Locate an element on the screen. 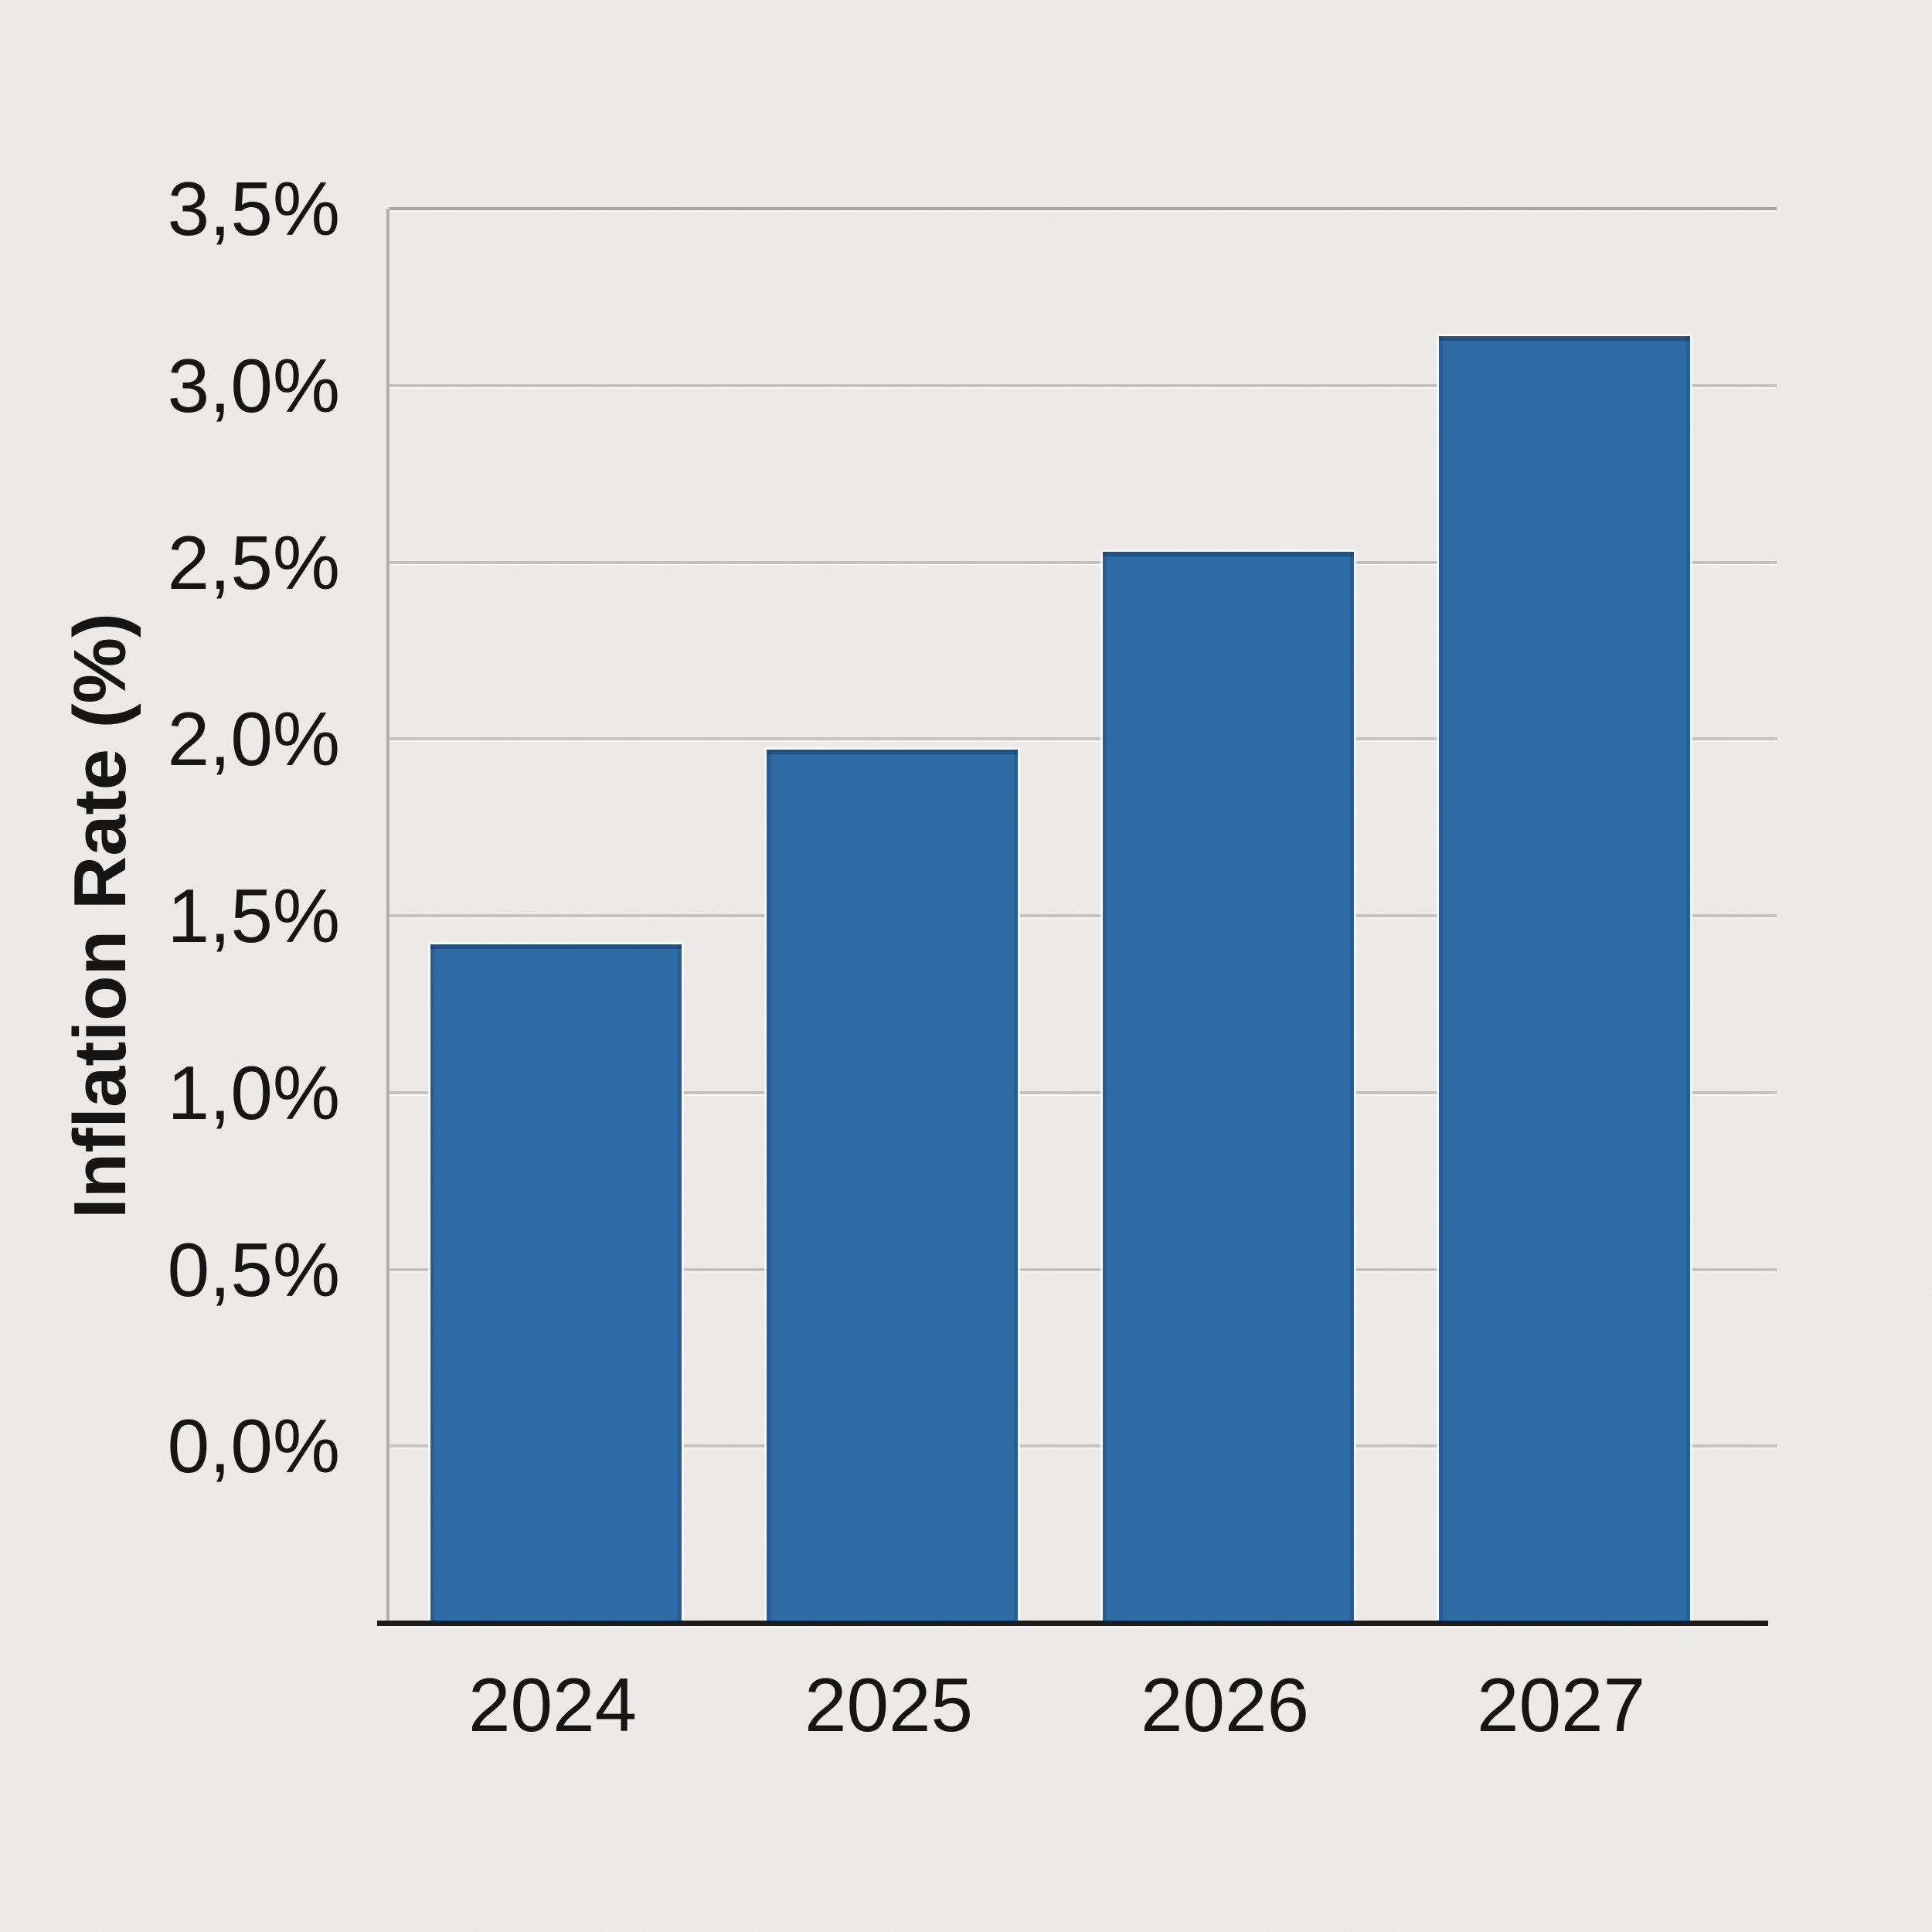 This screenshot has width=1932, height=1932. bar-2026 is located at coordinates (1228, 1087).